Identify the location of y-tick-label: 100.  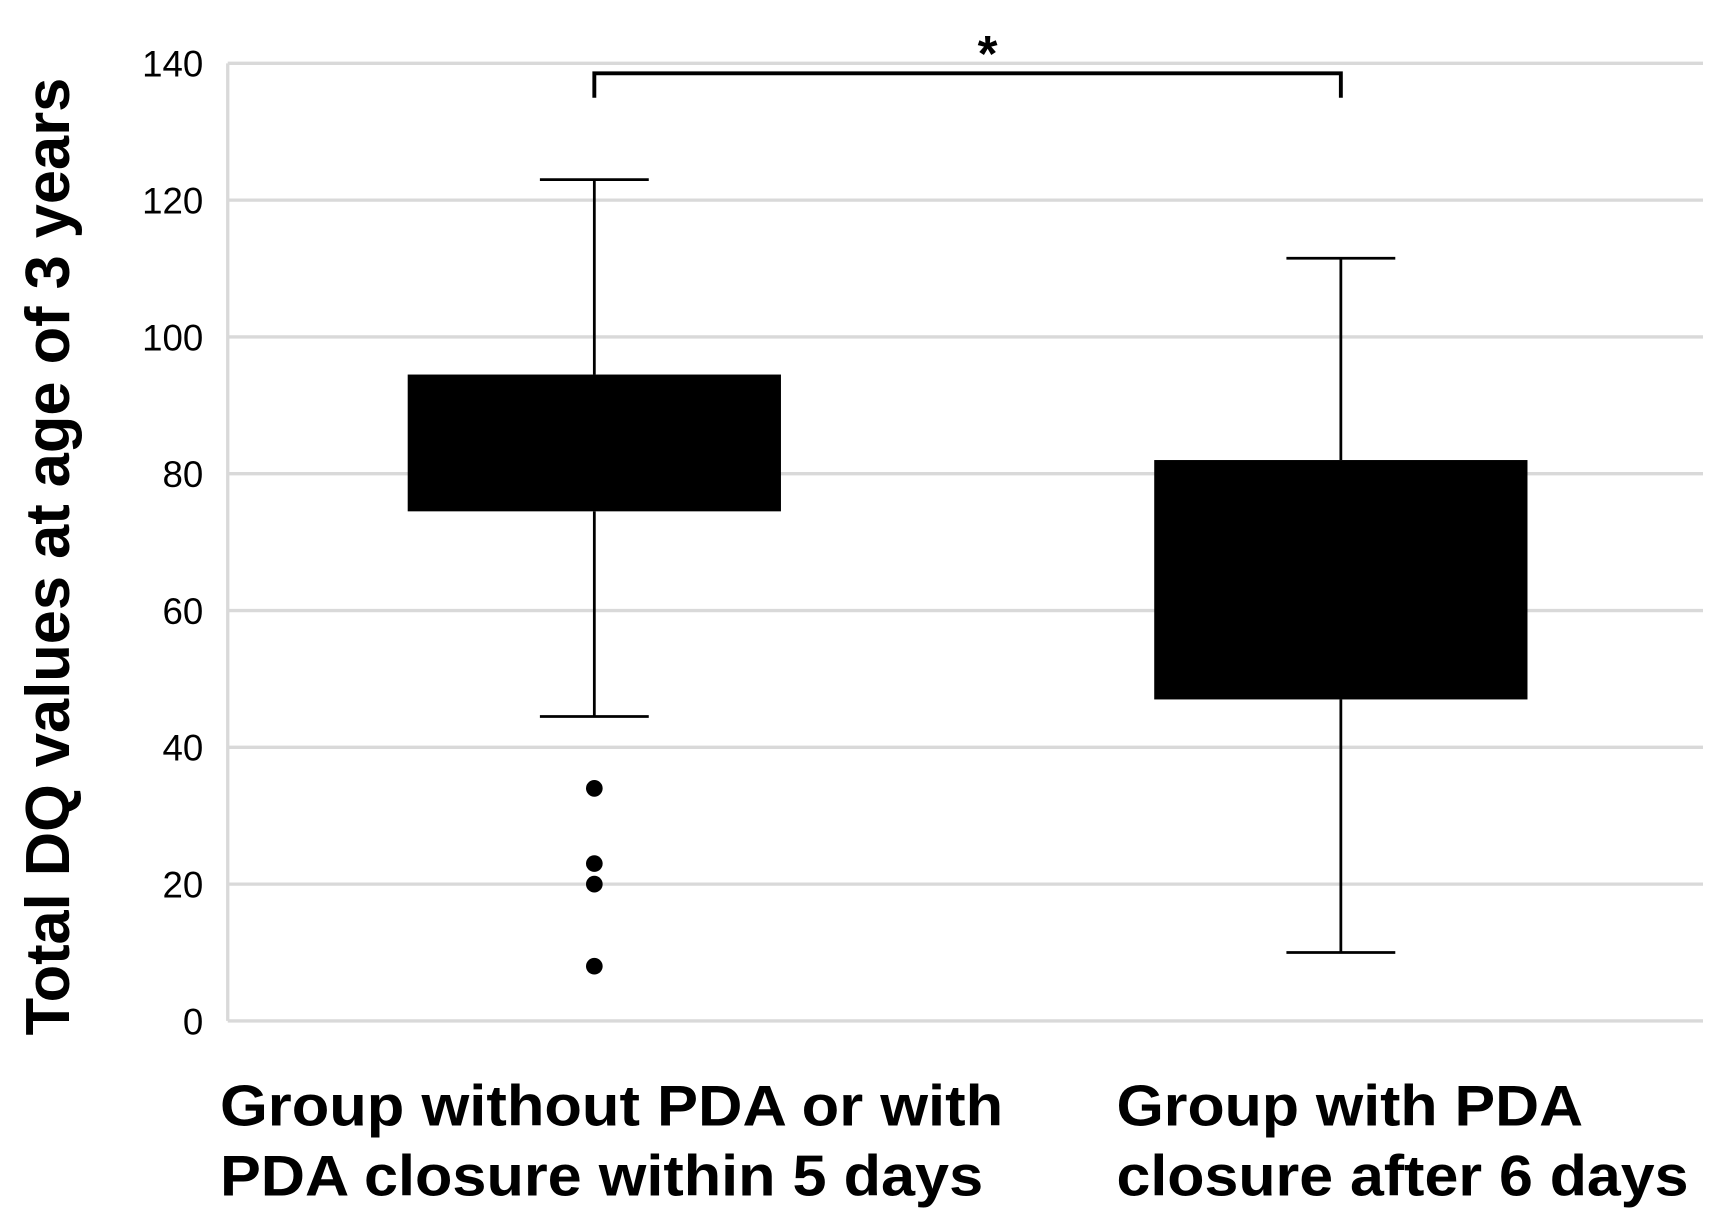
(172, 337).